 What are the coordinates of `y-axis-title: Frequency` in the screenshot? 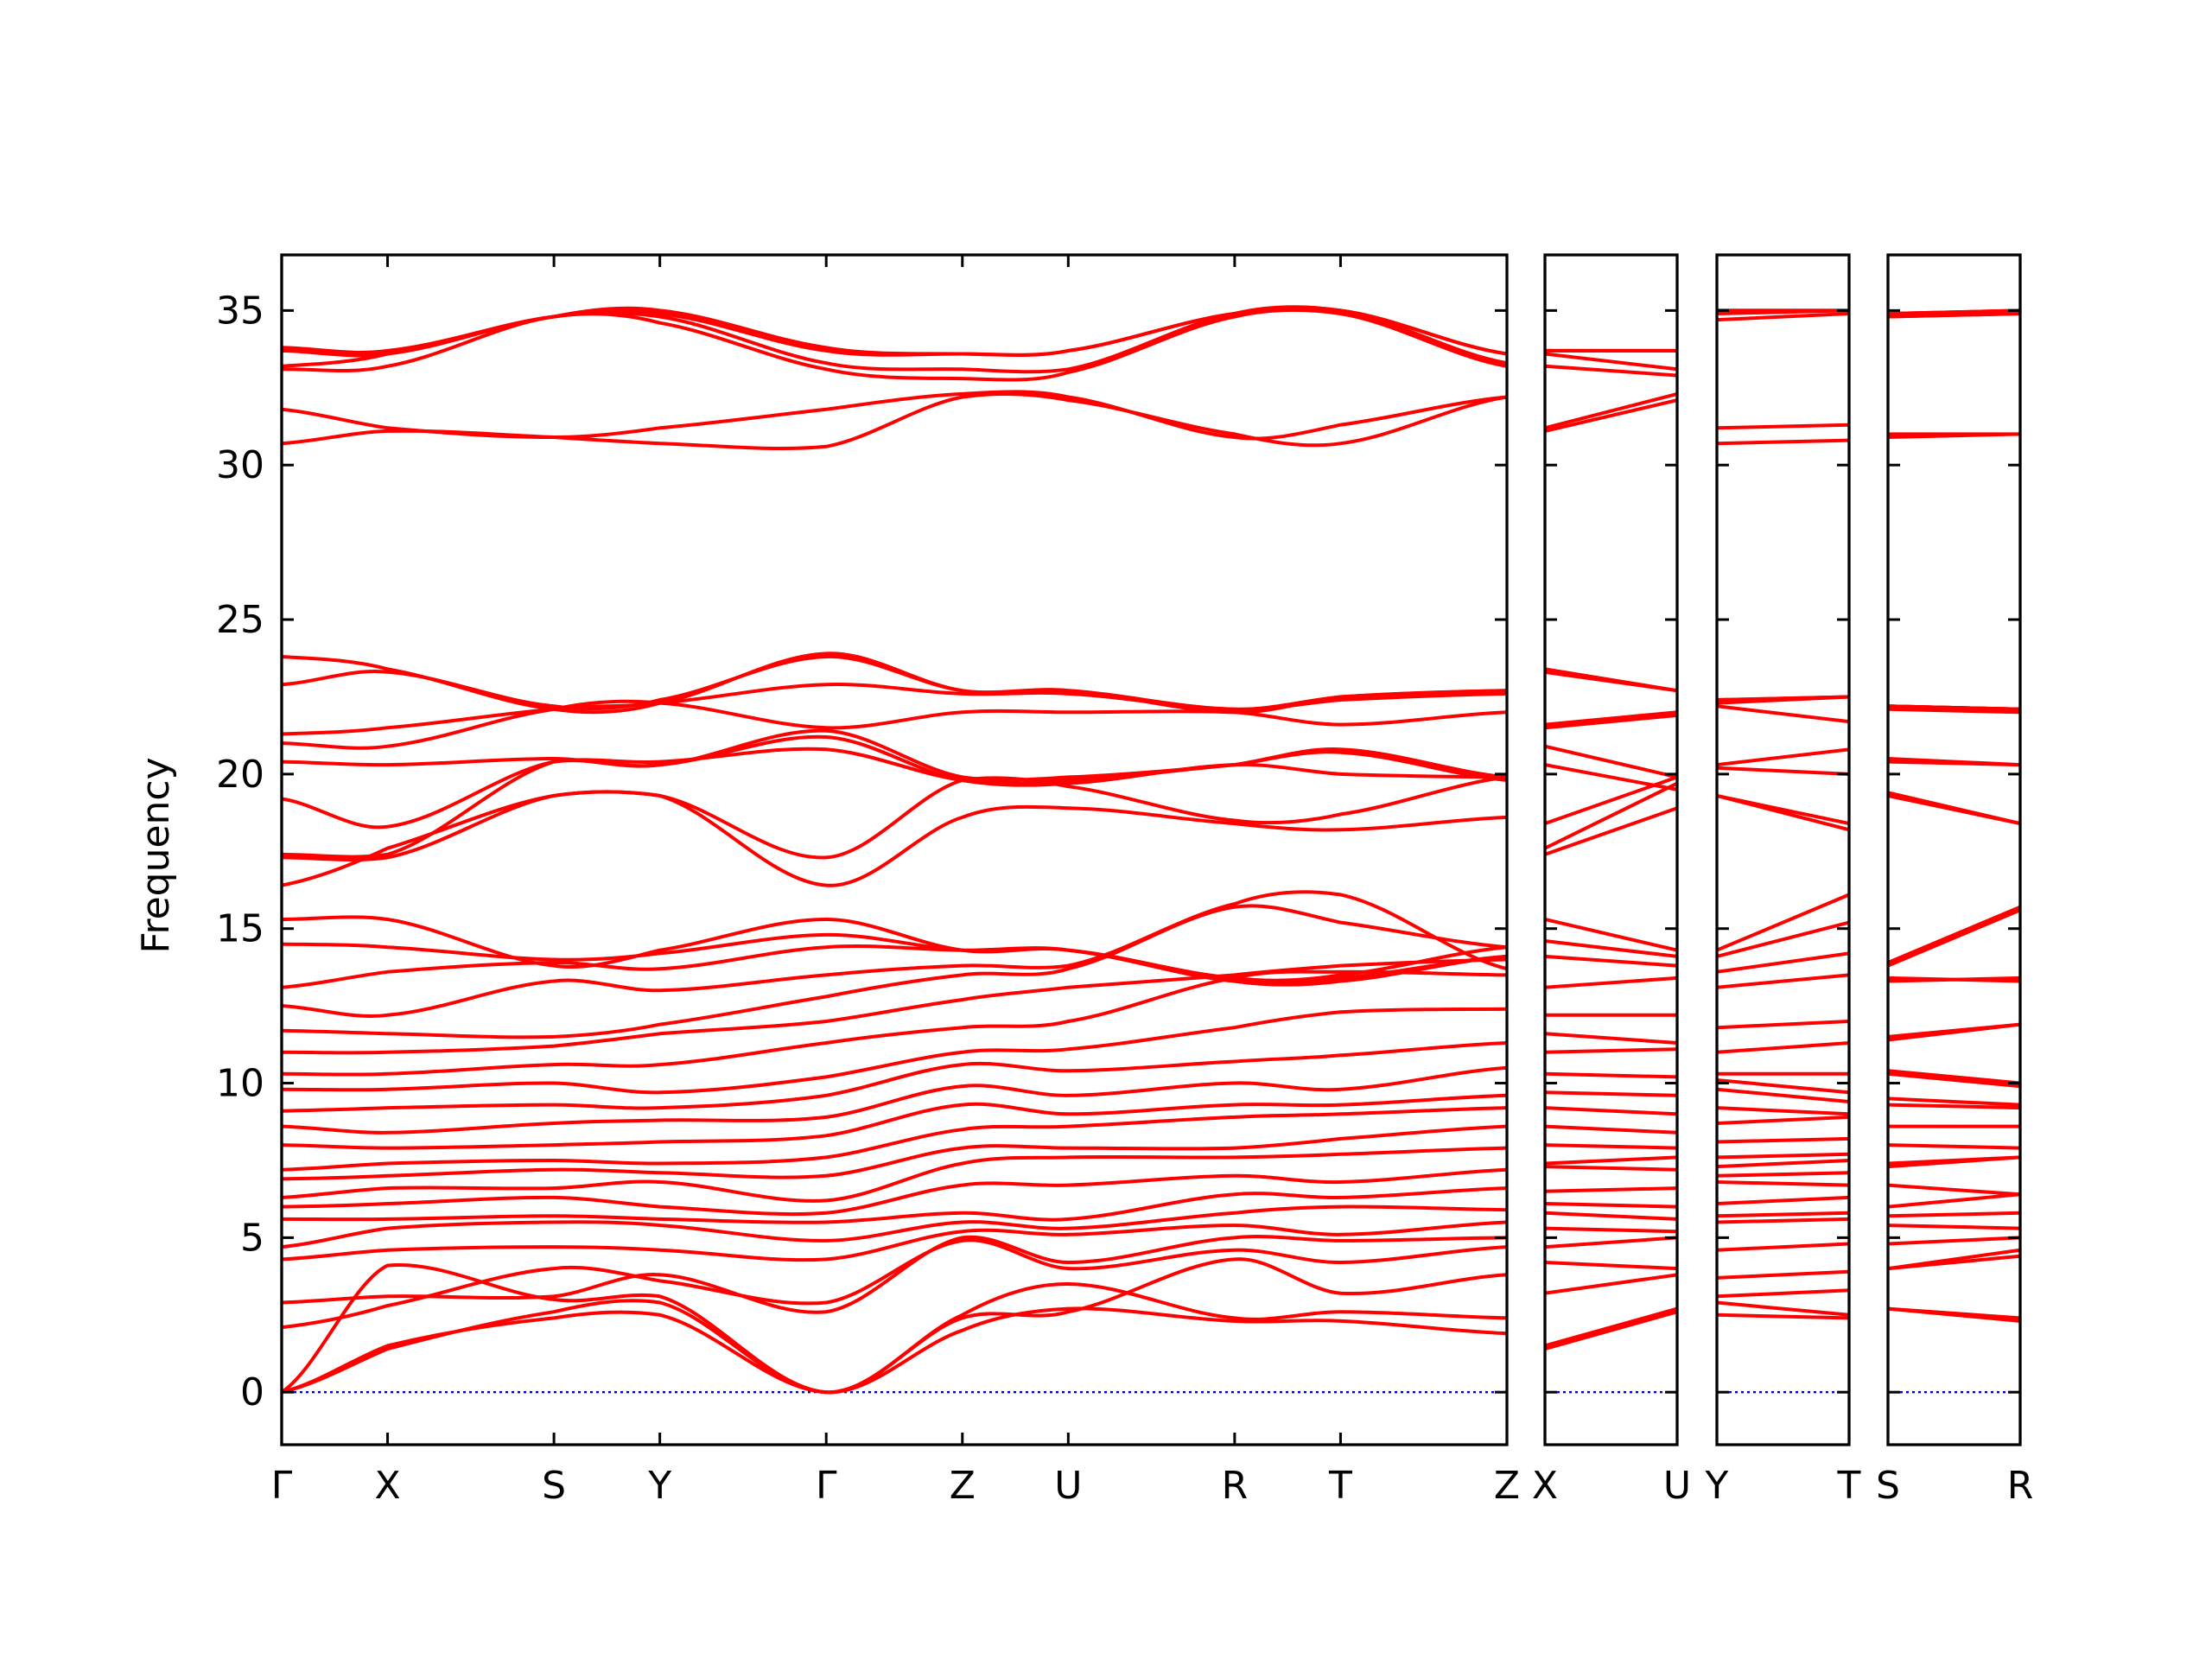 It's located at (156, 855).